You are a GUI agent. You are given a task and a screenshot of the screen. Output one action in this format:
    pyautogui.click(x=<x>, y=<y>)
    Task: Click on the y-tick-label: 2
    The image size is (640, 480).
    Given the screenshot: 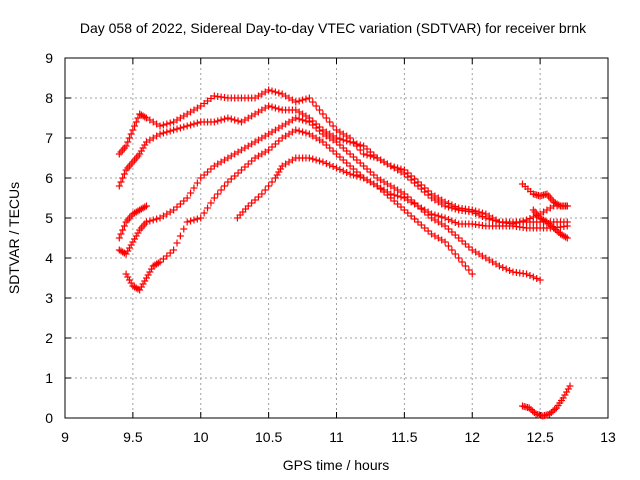 What is the action you would take?
    pyautogui.click(x=49, y=338)
    